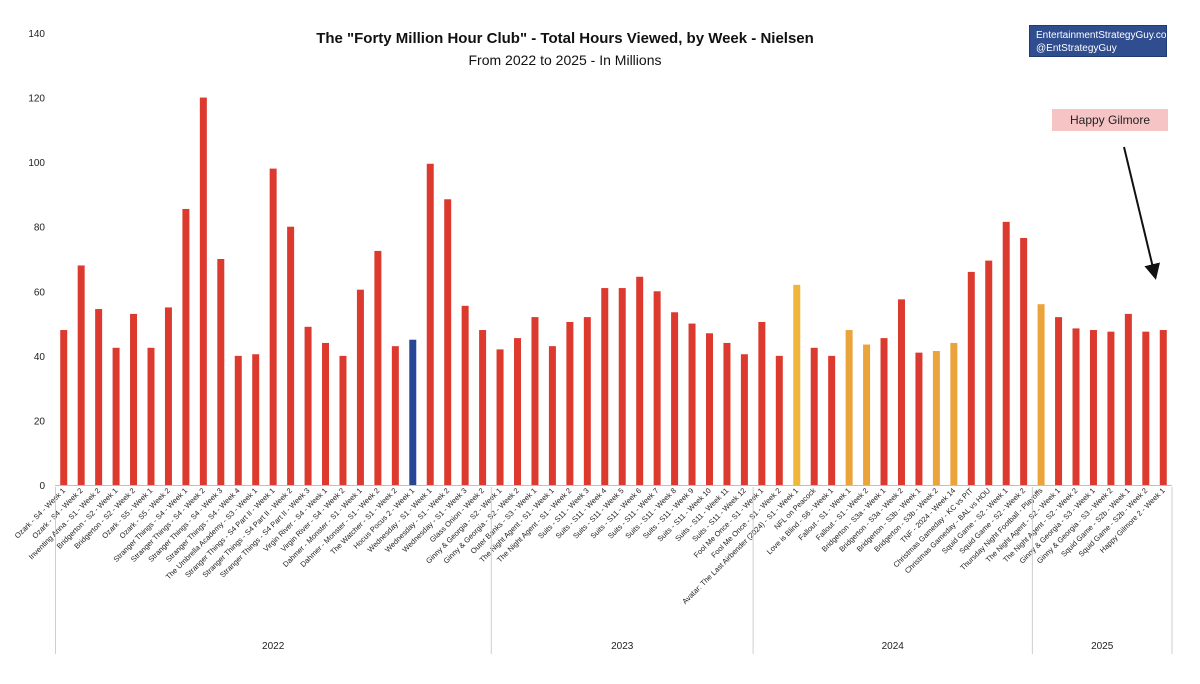 The image size is (1200, 684). What do you see at coordinates (1076, 48) in the screenshot?
I see `credit-handle: @EntStrategyGuy` at bounding box center [1076, 48].